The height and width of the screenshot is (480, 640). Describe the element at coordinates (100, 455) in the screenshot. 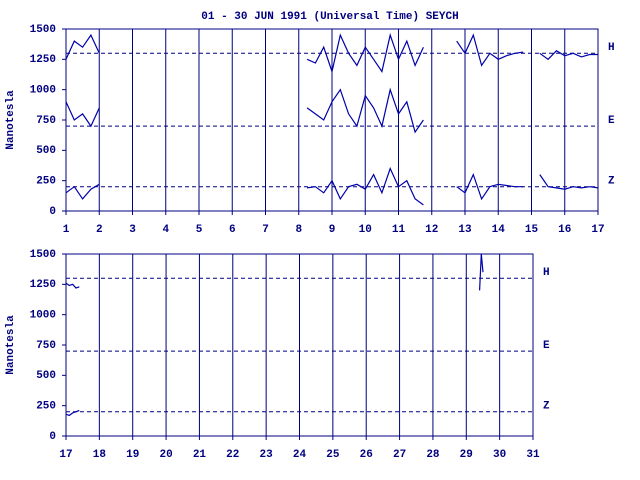

I see `x-tick-label: 18` at that location.